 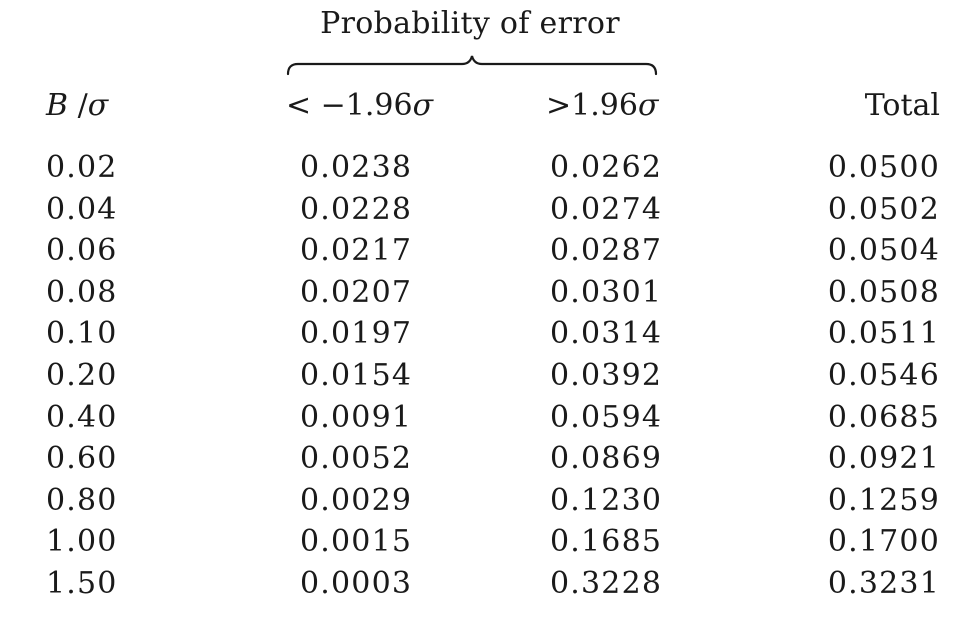 What do you see at coordinates (902, 105) in the screenshot?
I see `header-total: Total` at bounding box center [902, 105].